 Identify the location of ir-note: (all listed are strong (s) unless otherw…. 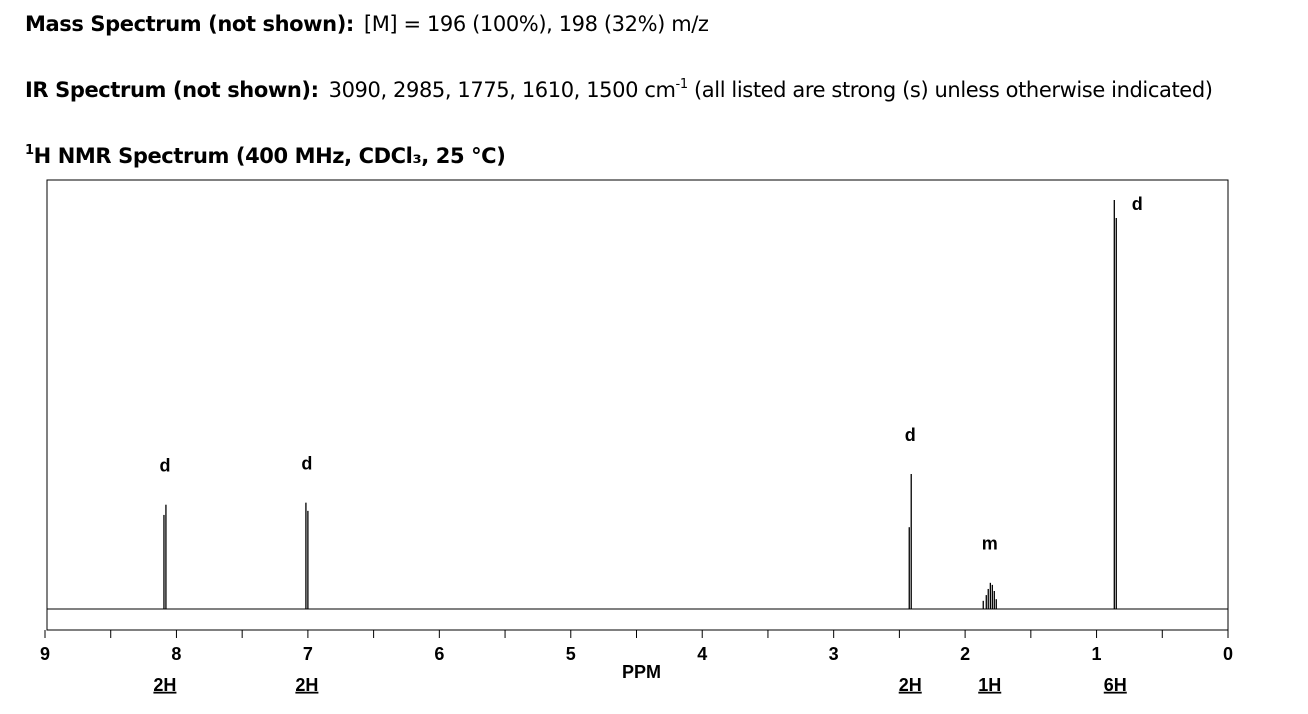
(953, 90).